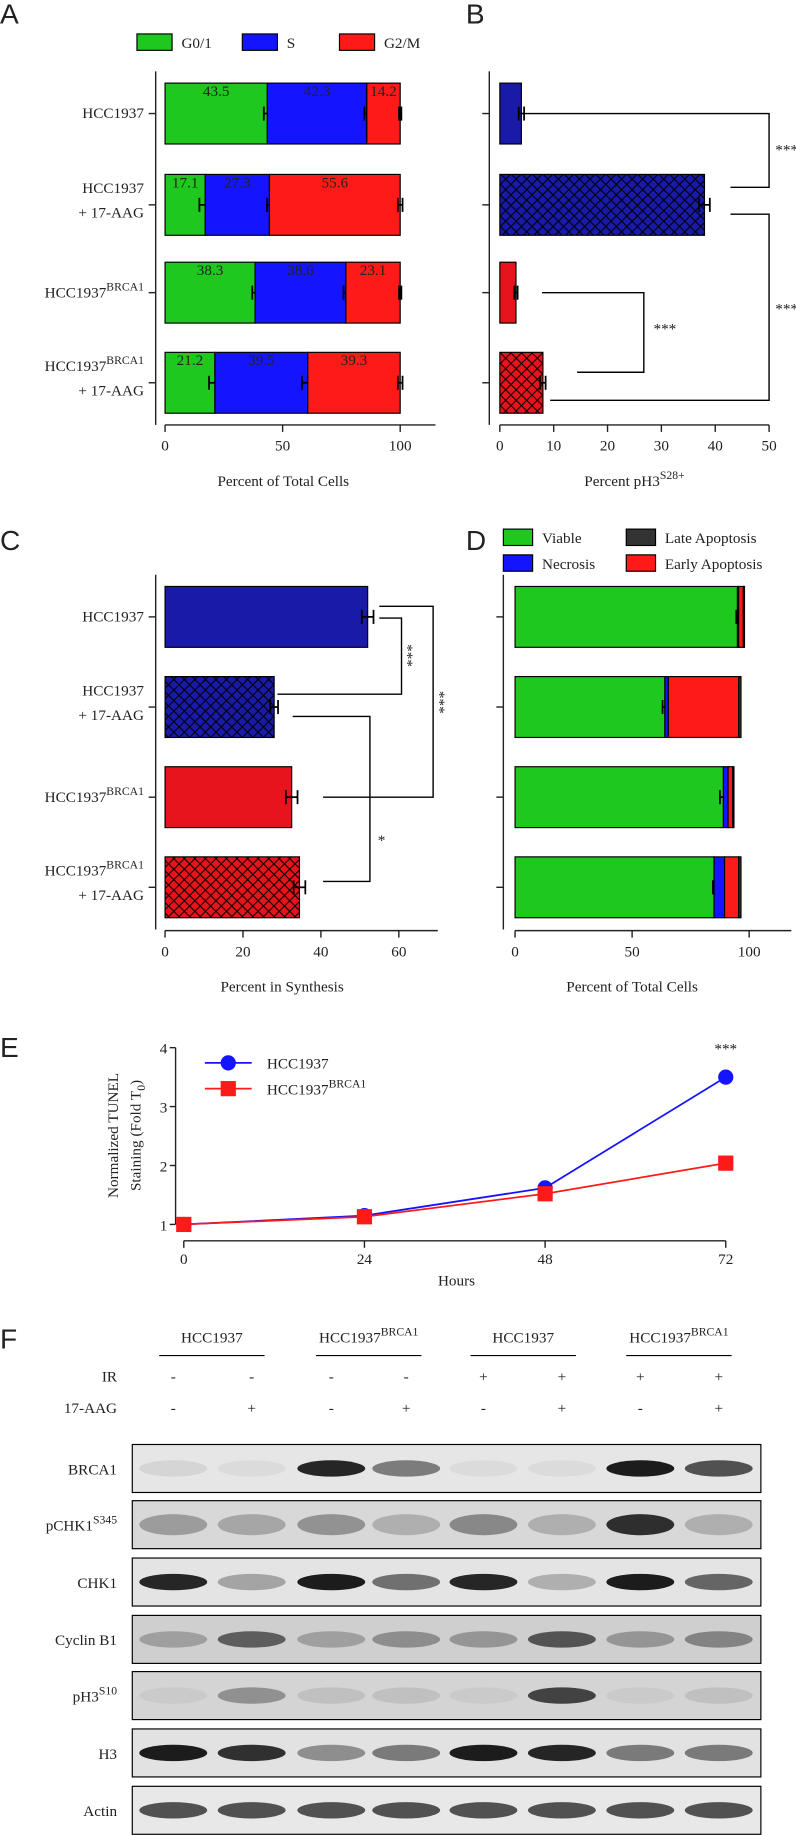 This screenshot has height=1835, width=796. I want to click on condition-label: 17-AAG, so click(90, 1408).